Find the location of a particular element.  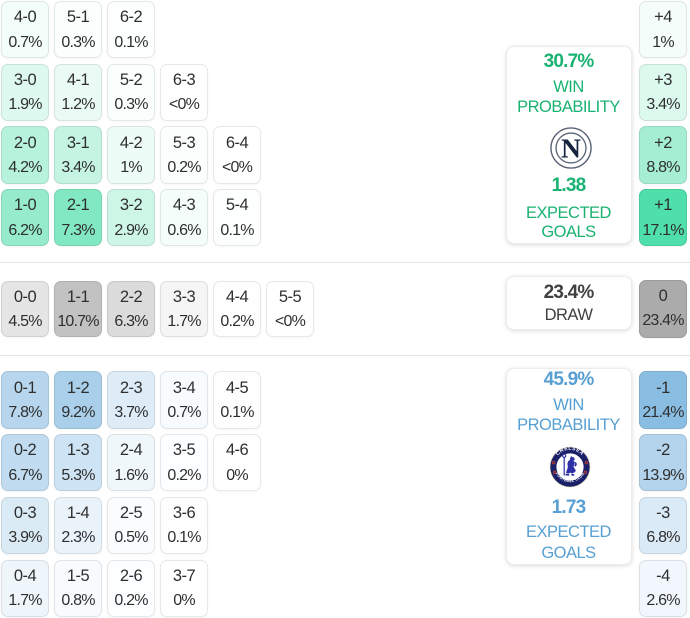

svg-text: N is located at coordinates (571, 147).